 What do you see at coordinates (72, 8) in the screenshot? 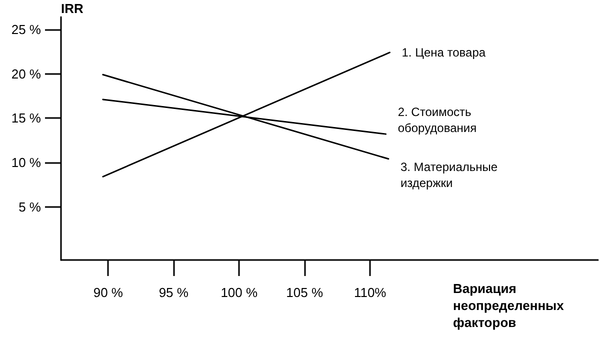
I see `y-axis-title: IRR` at bounding box center [72, 8].